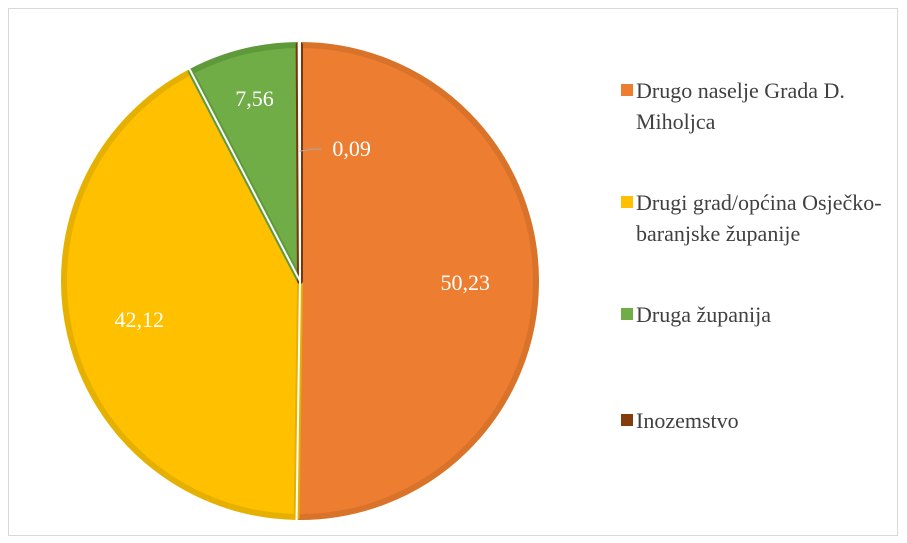  I want to click on legend-label-drugo-naselje: Drugo naselje Grada D. Miholjca, so click(740, 106).